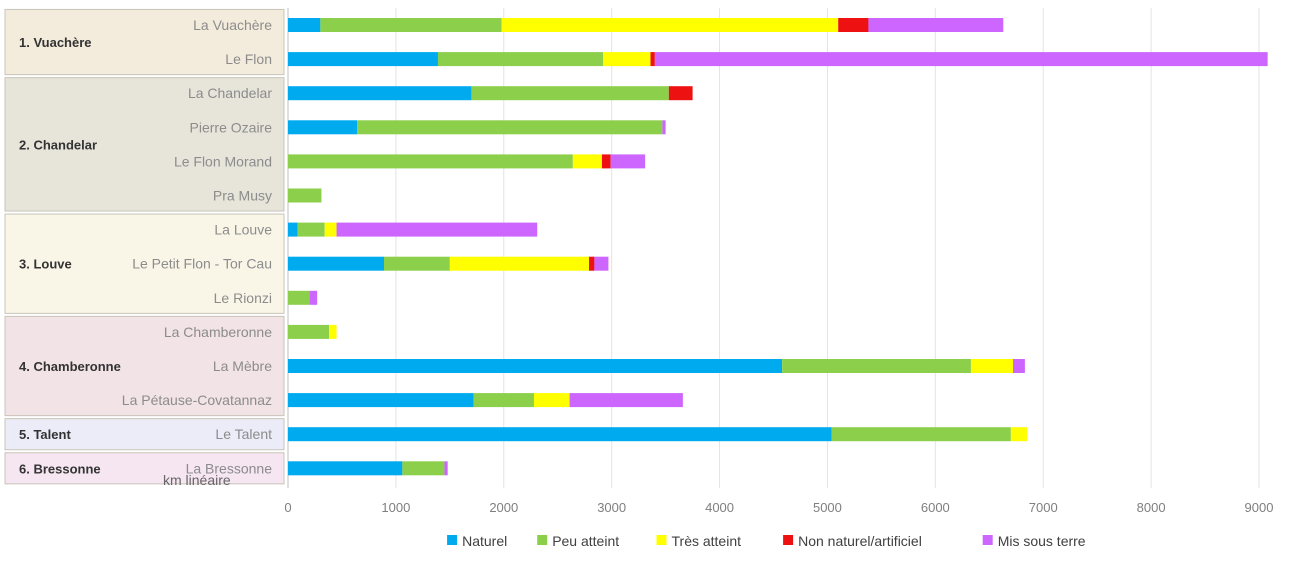 The width and height of the screenshot is (1293, 563). Describe the element at coordinates (287, 507) in the screenshot. I see `x-tick-label: 0` at that location.